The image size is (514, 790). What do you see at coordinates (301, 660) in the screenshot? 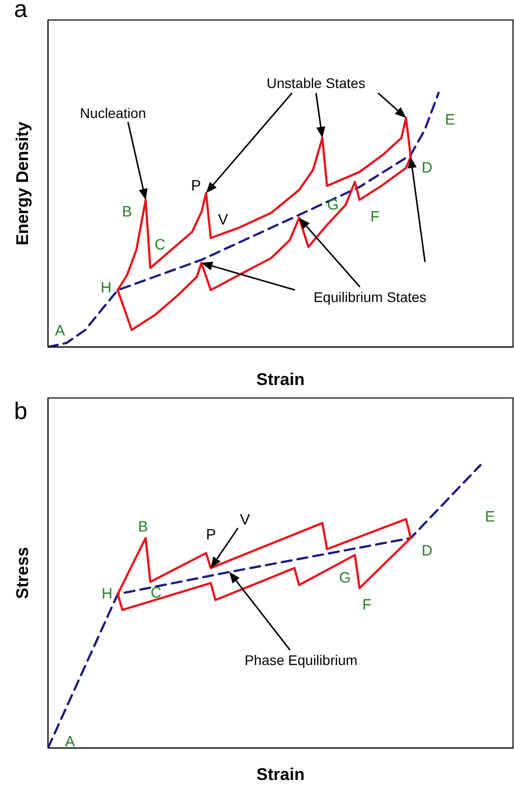
I see `annotation: Phase Equilibrium` at bounding box center [301, 660].